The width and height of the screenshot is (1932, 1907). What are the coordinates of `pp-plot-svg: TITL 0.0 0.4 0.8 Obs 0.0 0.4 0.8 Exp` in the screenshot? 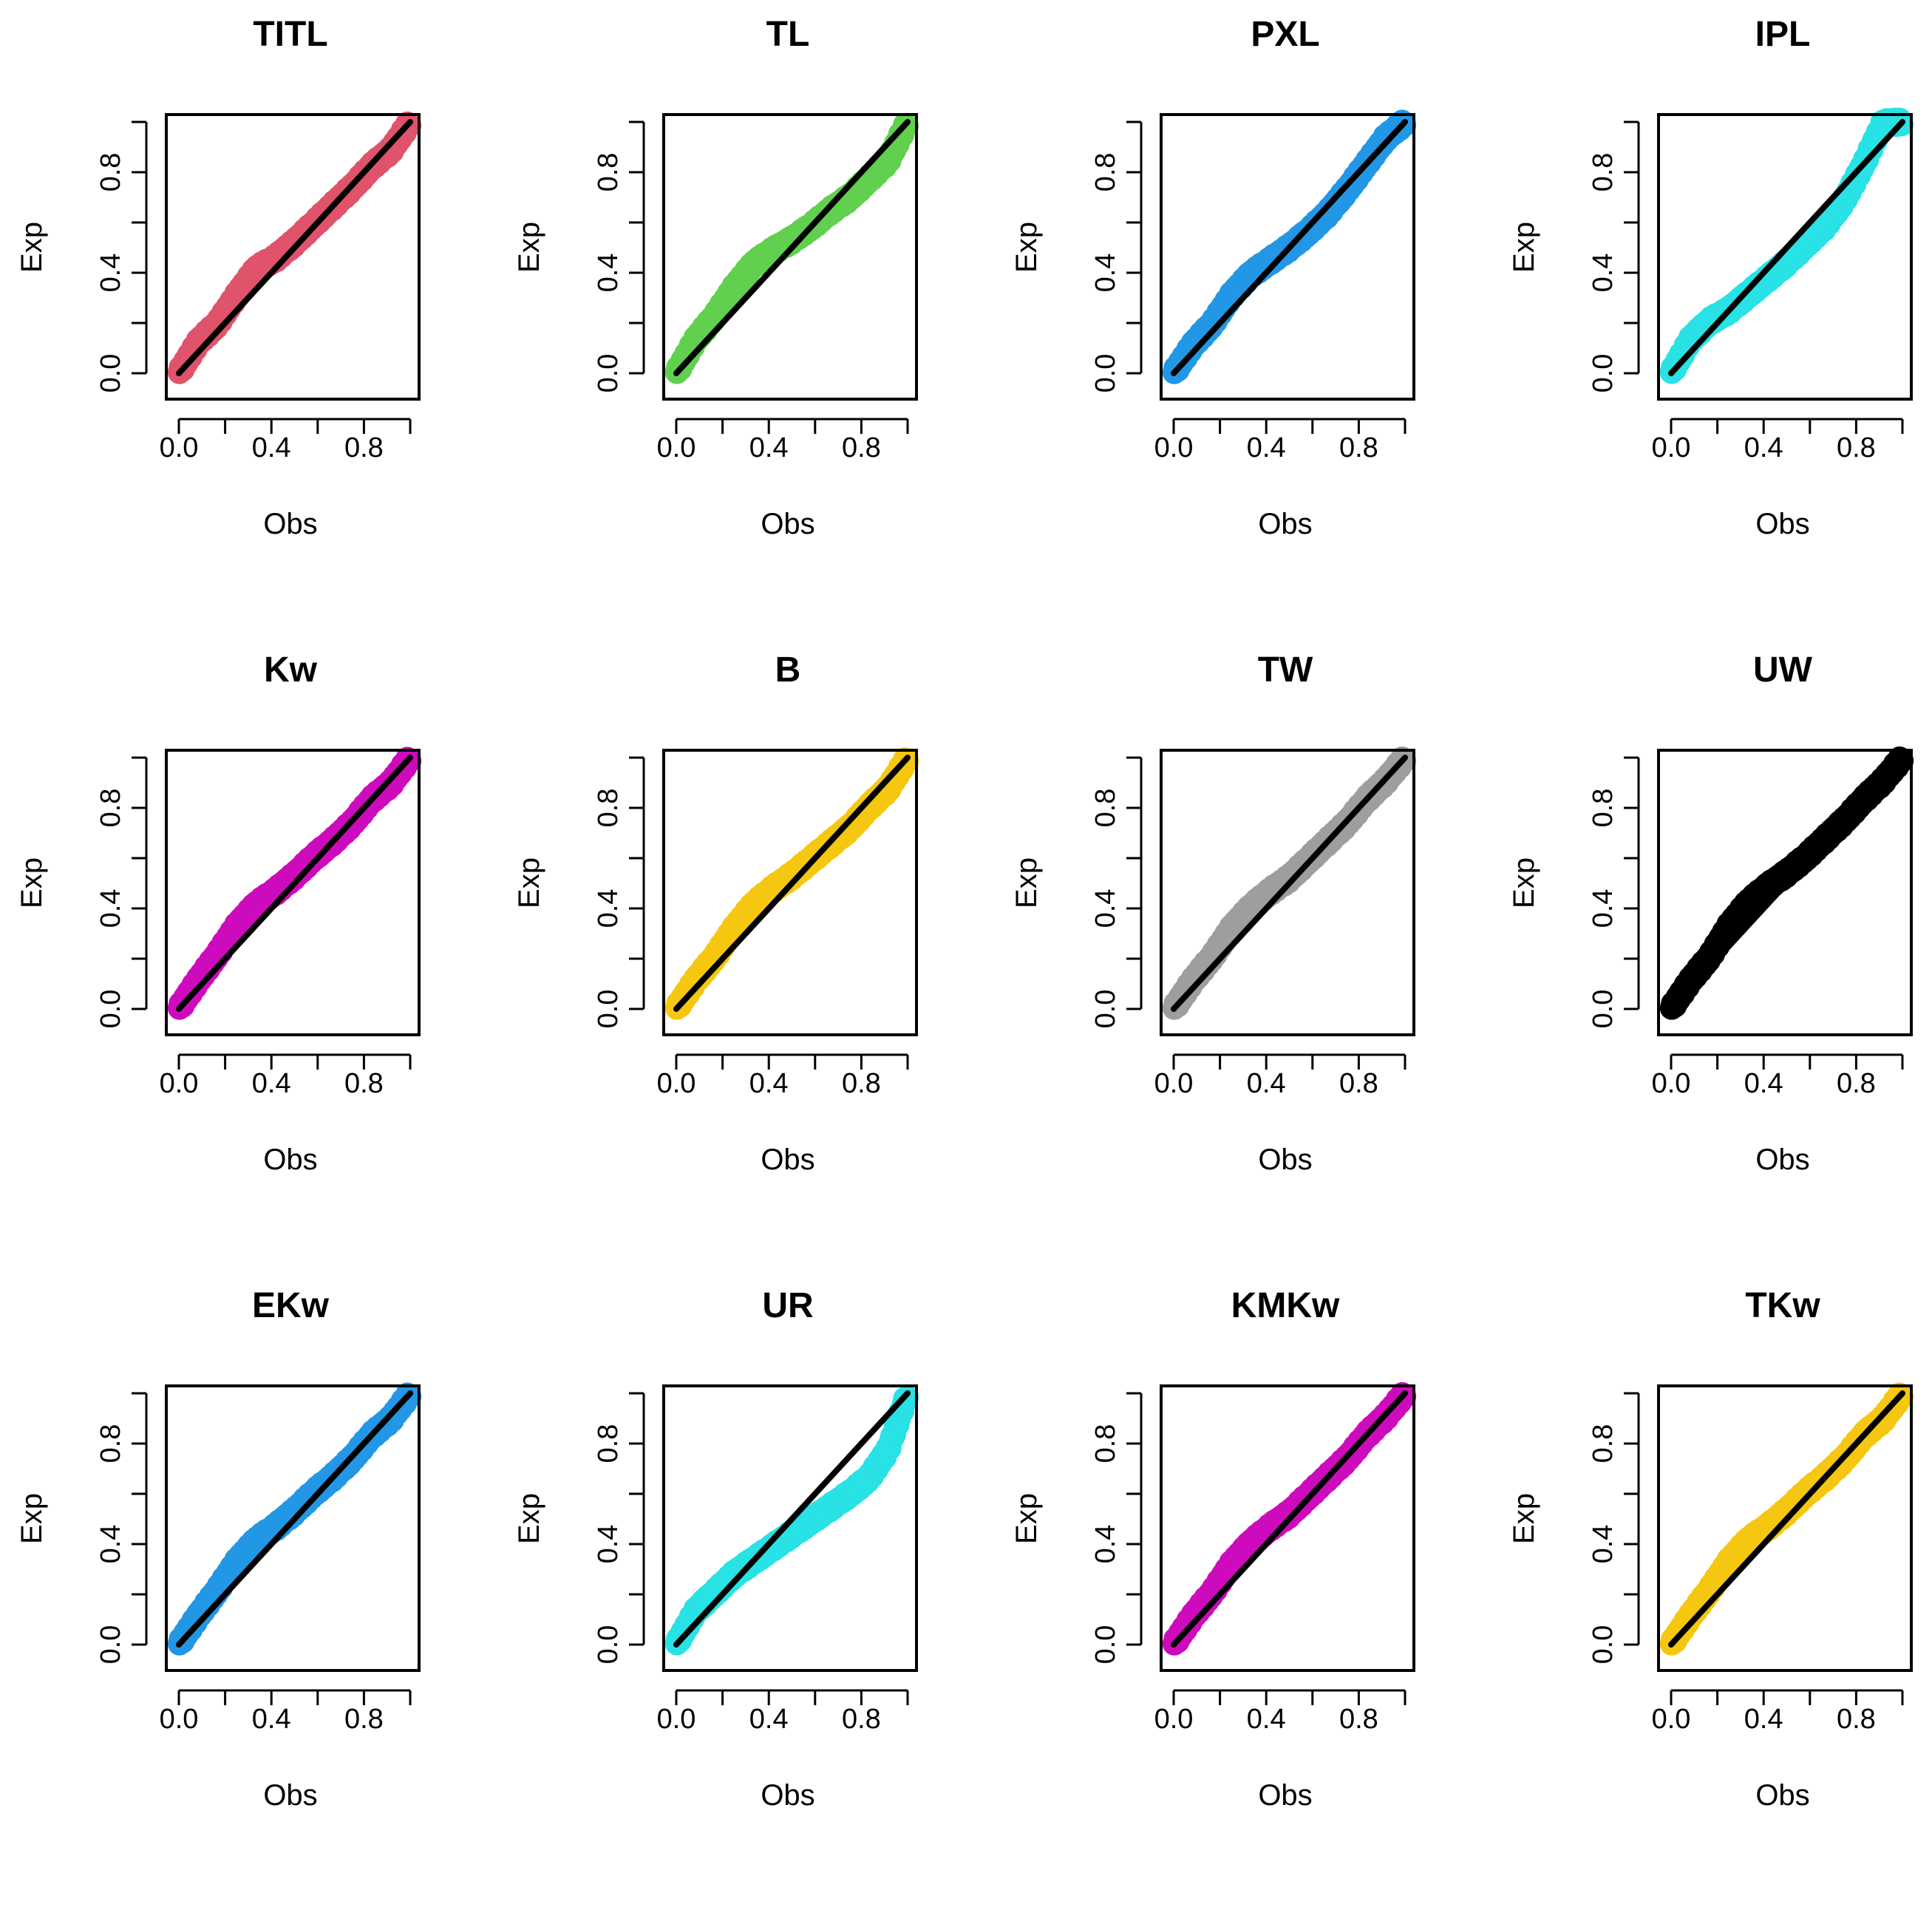 It's located at (219, 277).